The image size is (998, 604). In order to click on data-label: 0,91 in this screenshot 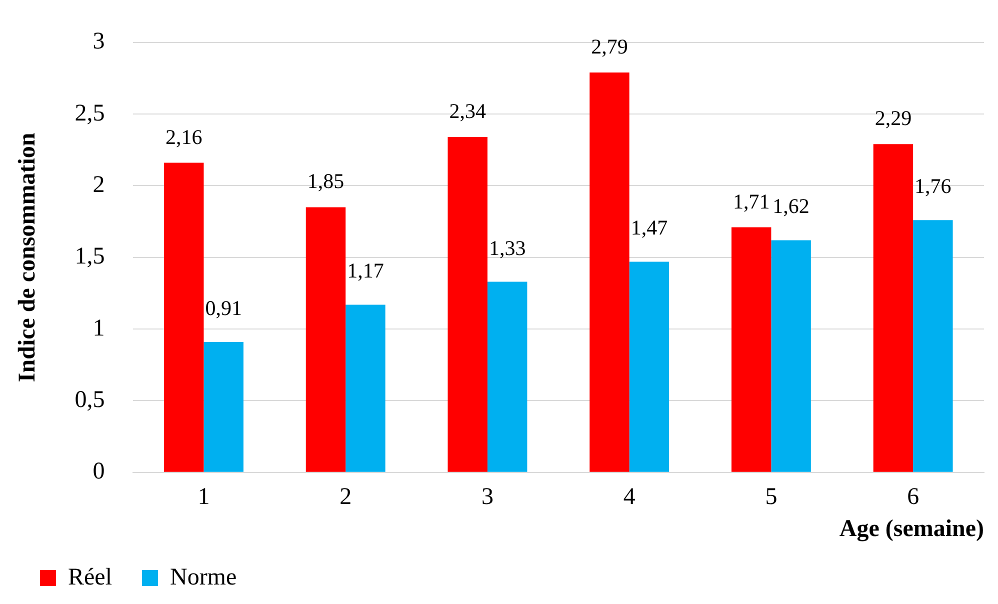, I will do `click(223, 308)`.